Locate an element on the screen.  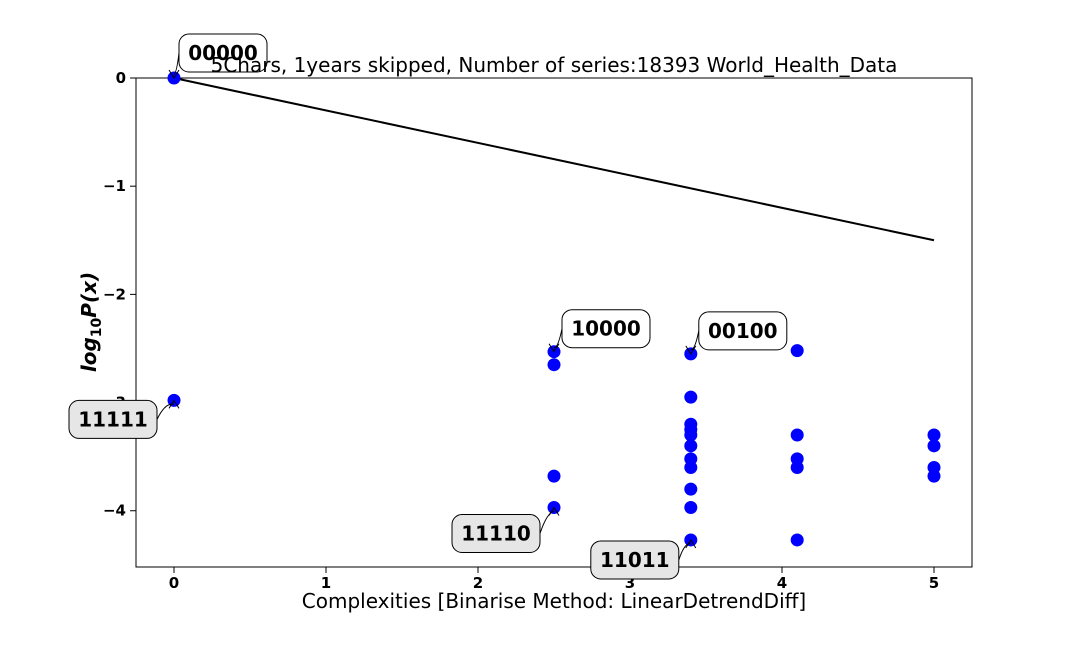
annotation-label: 11111 is located at coordinates (113, 419).